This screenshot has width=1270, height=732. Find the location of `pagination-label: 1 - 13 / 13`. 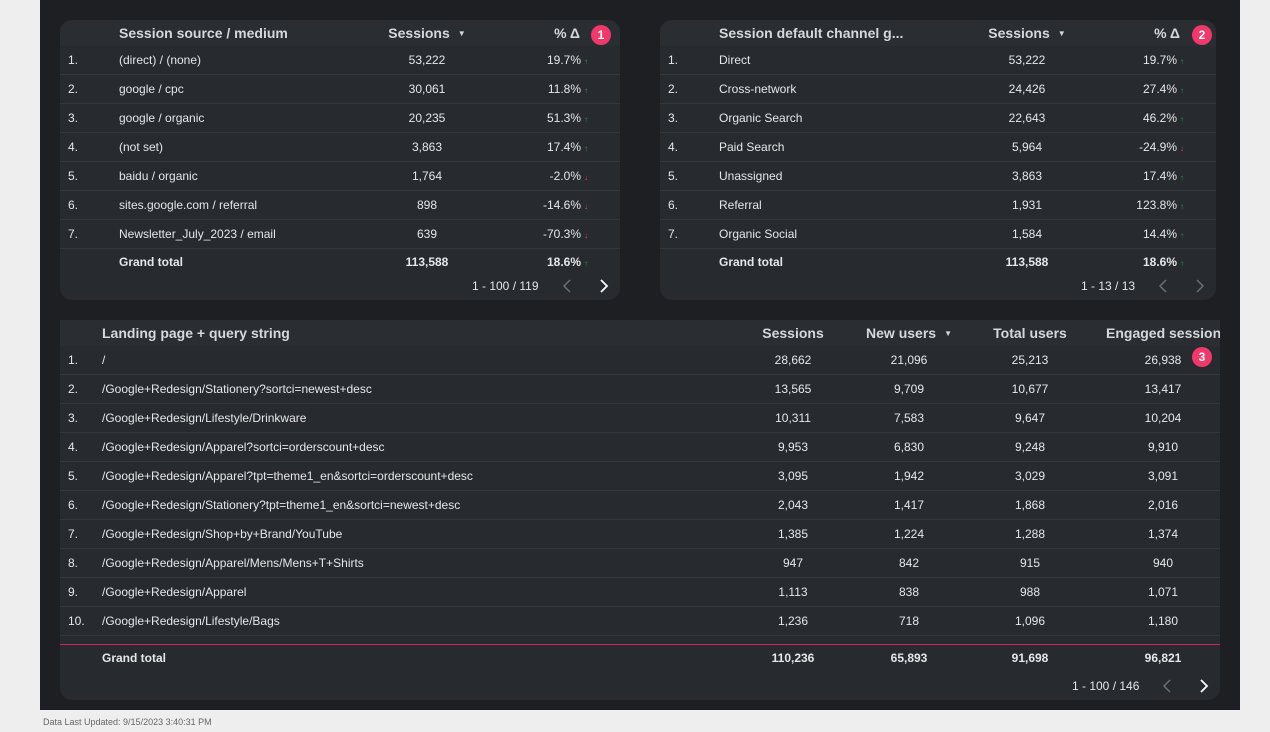

pagination-label: 1 - 13 / 13 is located at coordinates (1108, 286).